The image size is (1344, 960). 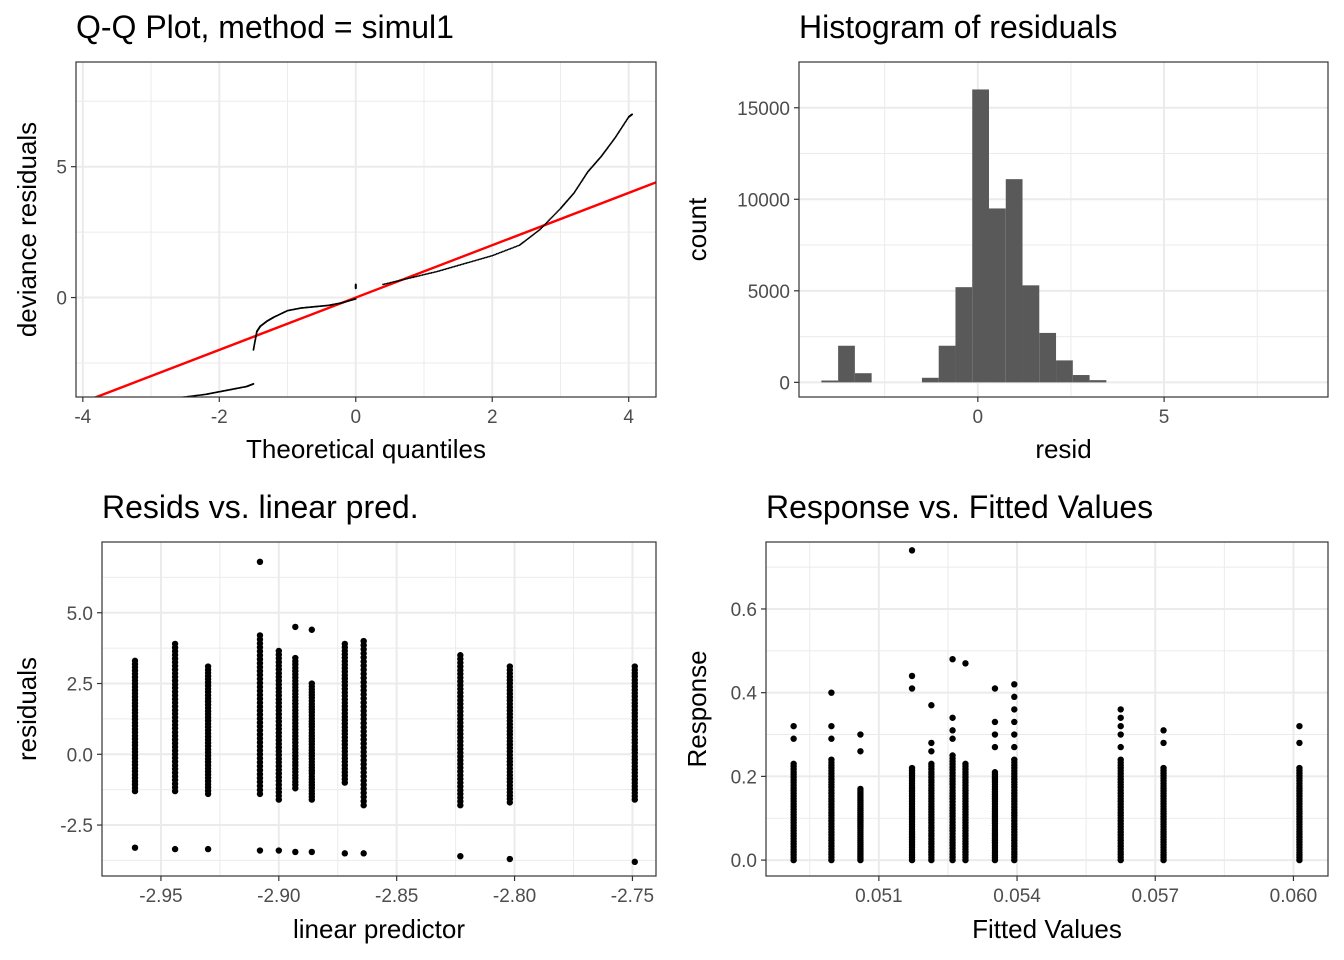 I want to click on gridlines, so click(x=379, y=709).